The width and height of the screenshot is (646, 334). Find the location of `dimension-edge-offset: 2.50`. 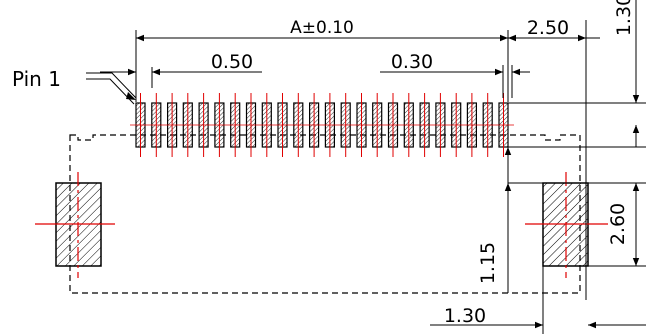

dimension-edge-offset: 2.50 is located at coordinates (554, 158).